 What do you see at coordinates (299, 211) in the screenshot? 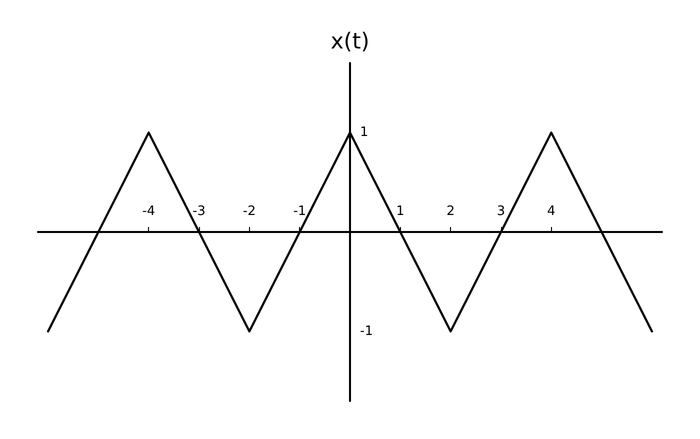
I see `x-tick-label: -1` at bounding box center [299, 211].